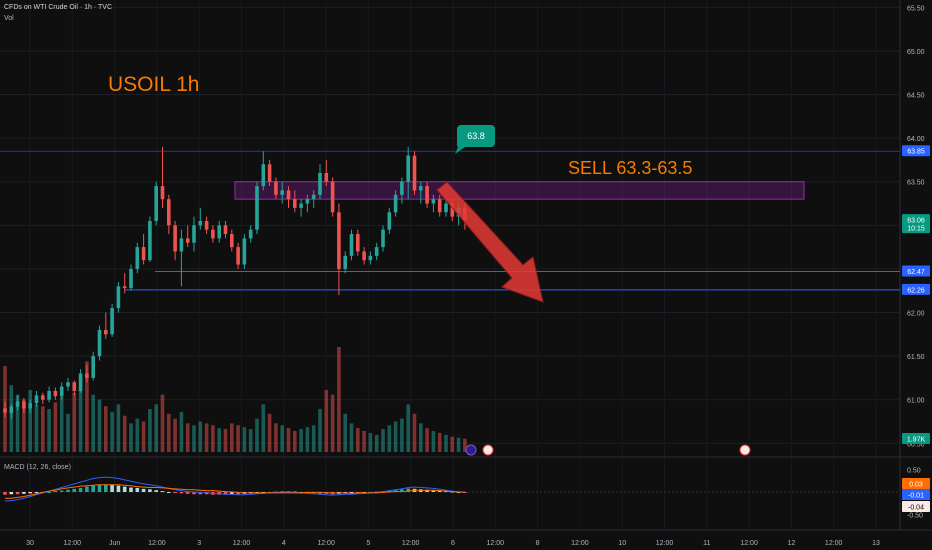  What do you see at coordinates (368, 543) in the screenshot?
I see `x-tick-label: 5` at bounding box center [368, 543].